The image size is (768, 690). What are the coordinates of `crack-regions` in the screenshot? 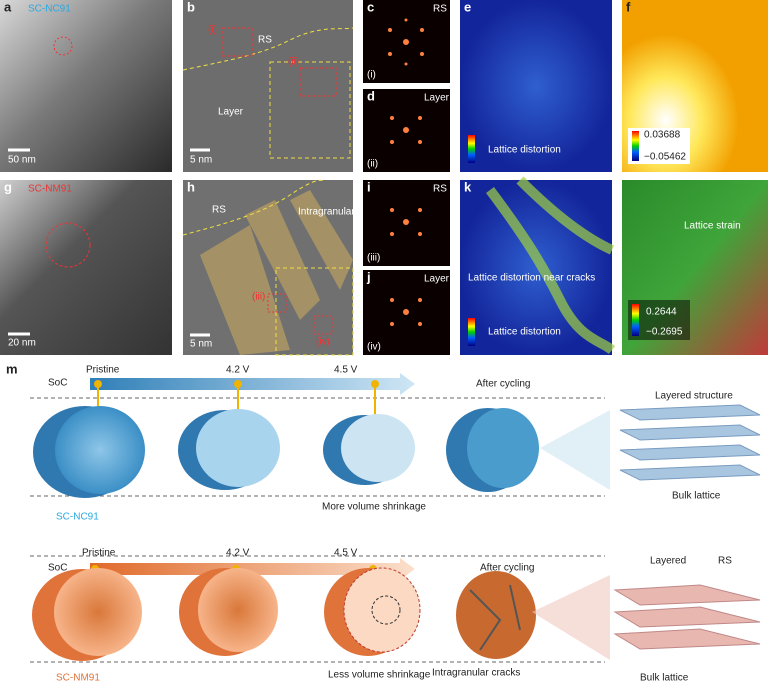 It's located at (276, 272).